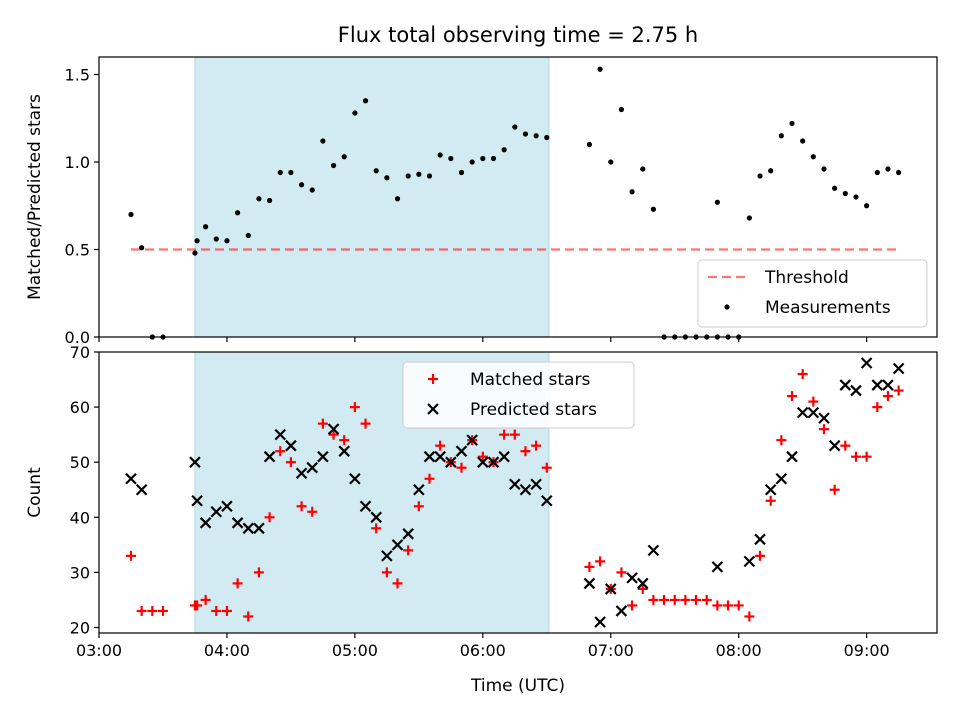  I want to click on legend-predicted-swatch, so click(433, 409).